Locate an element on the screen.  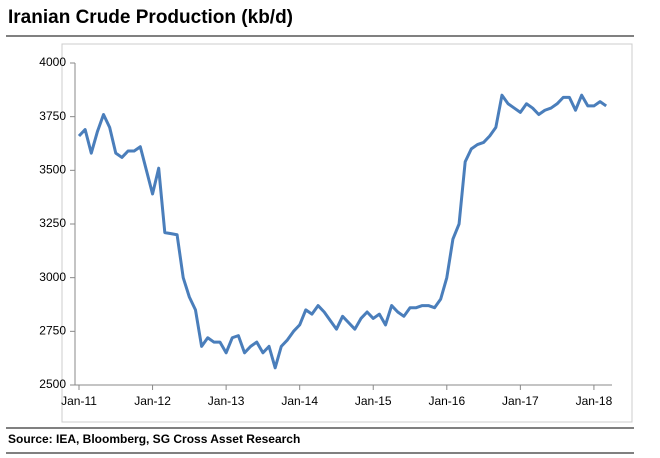
x-tick-label: Jan-13 is located at coordinates (226, 401).